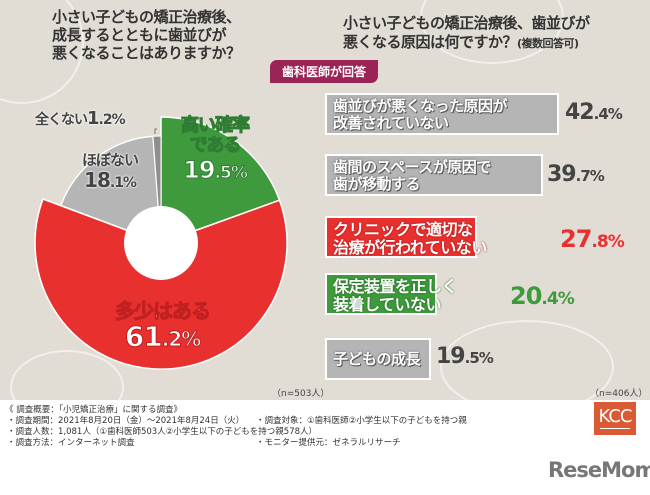  I want to click on bar-item: クリニックで適切な 治療が行われていない, so click(406, 237).